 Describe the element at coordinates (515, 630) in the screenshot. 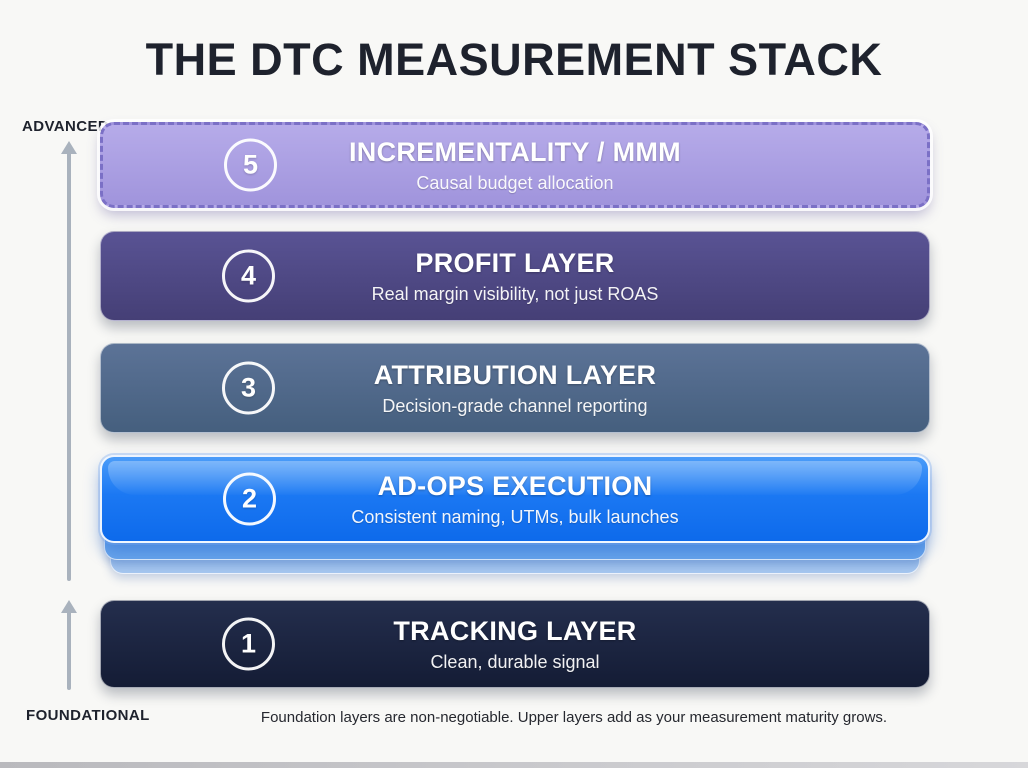

I see `layer-title: TRACKING LAYER` at that location.